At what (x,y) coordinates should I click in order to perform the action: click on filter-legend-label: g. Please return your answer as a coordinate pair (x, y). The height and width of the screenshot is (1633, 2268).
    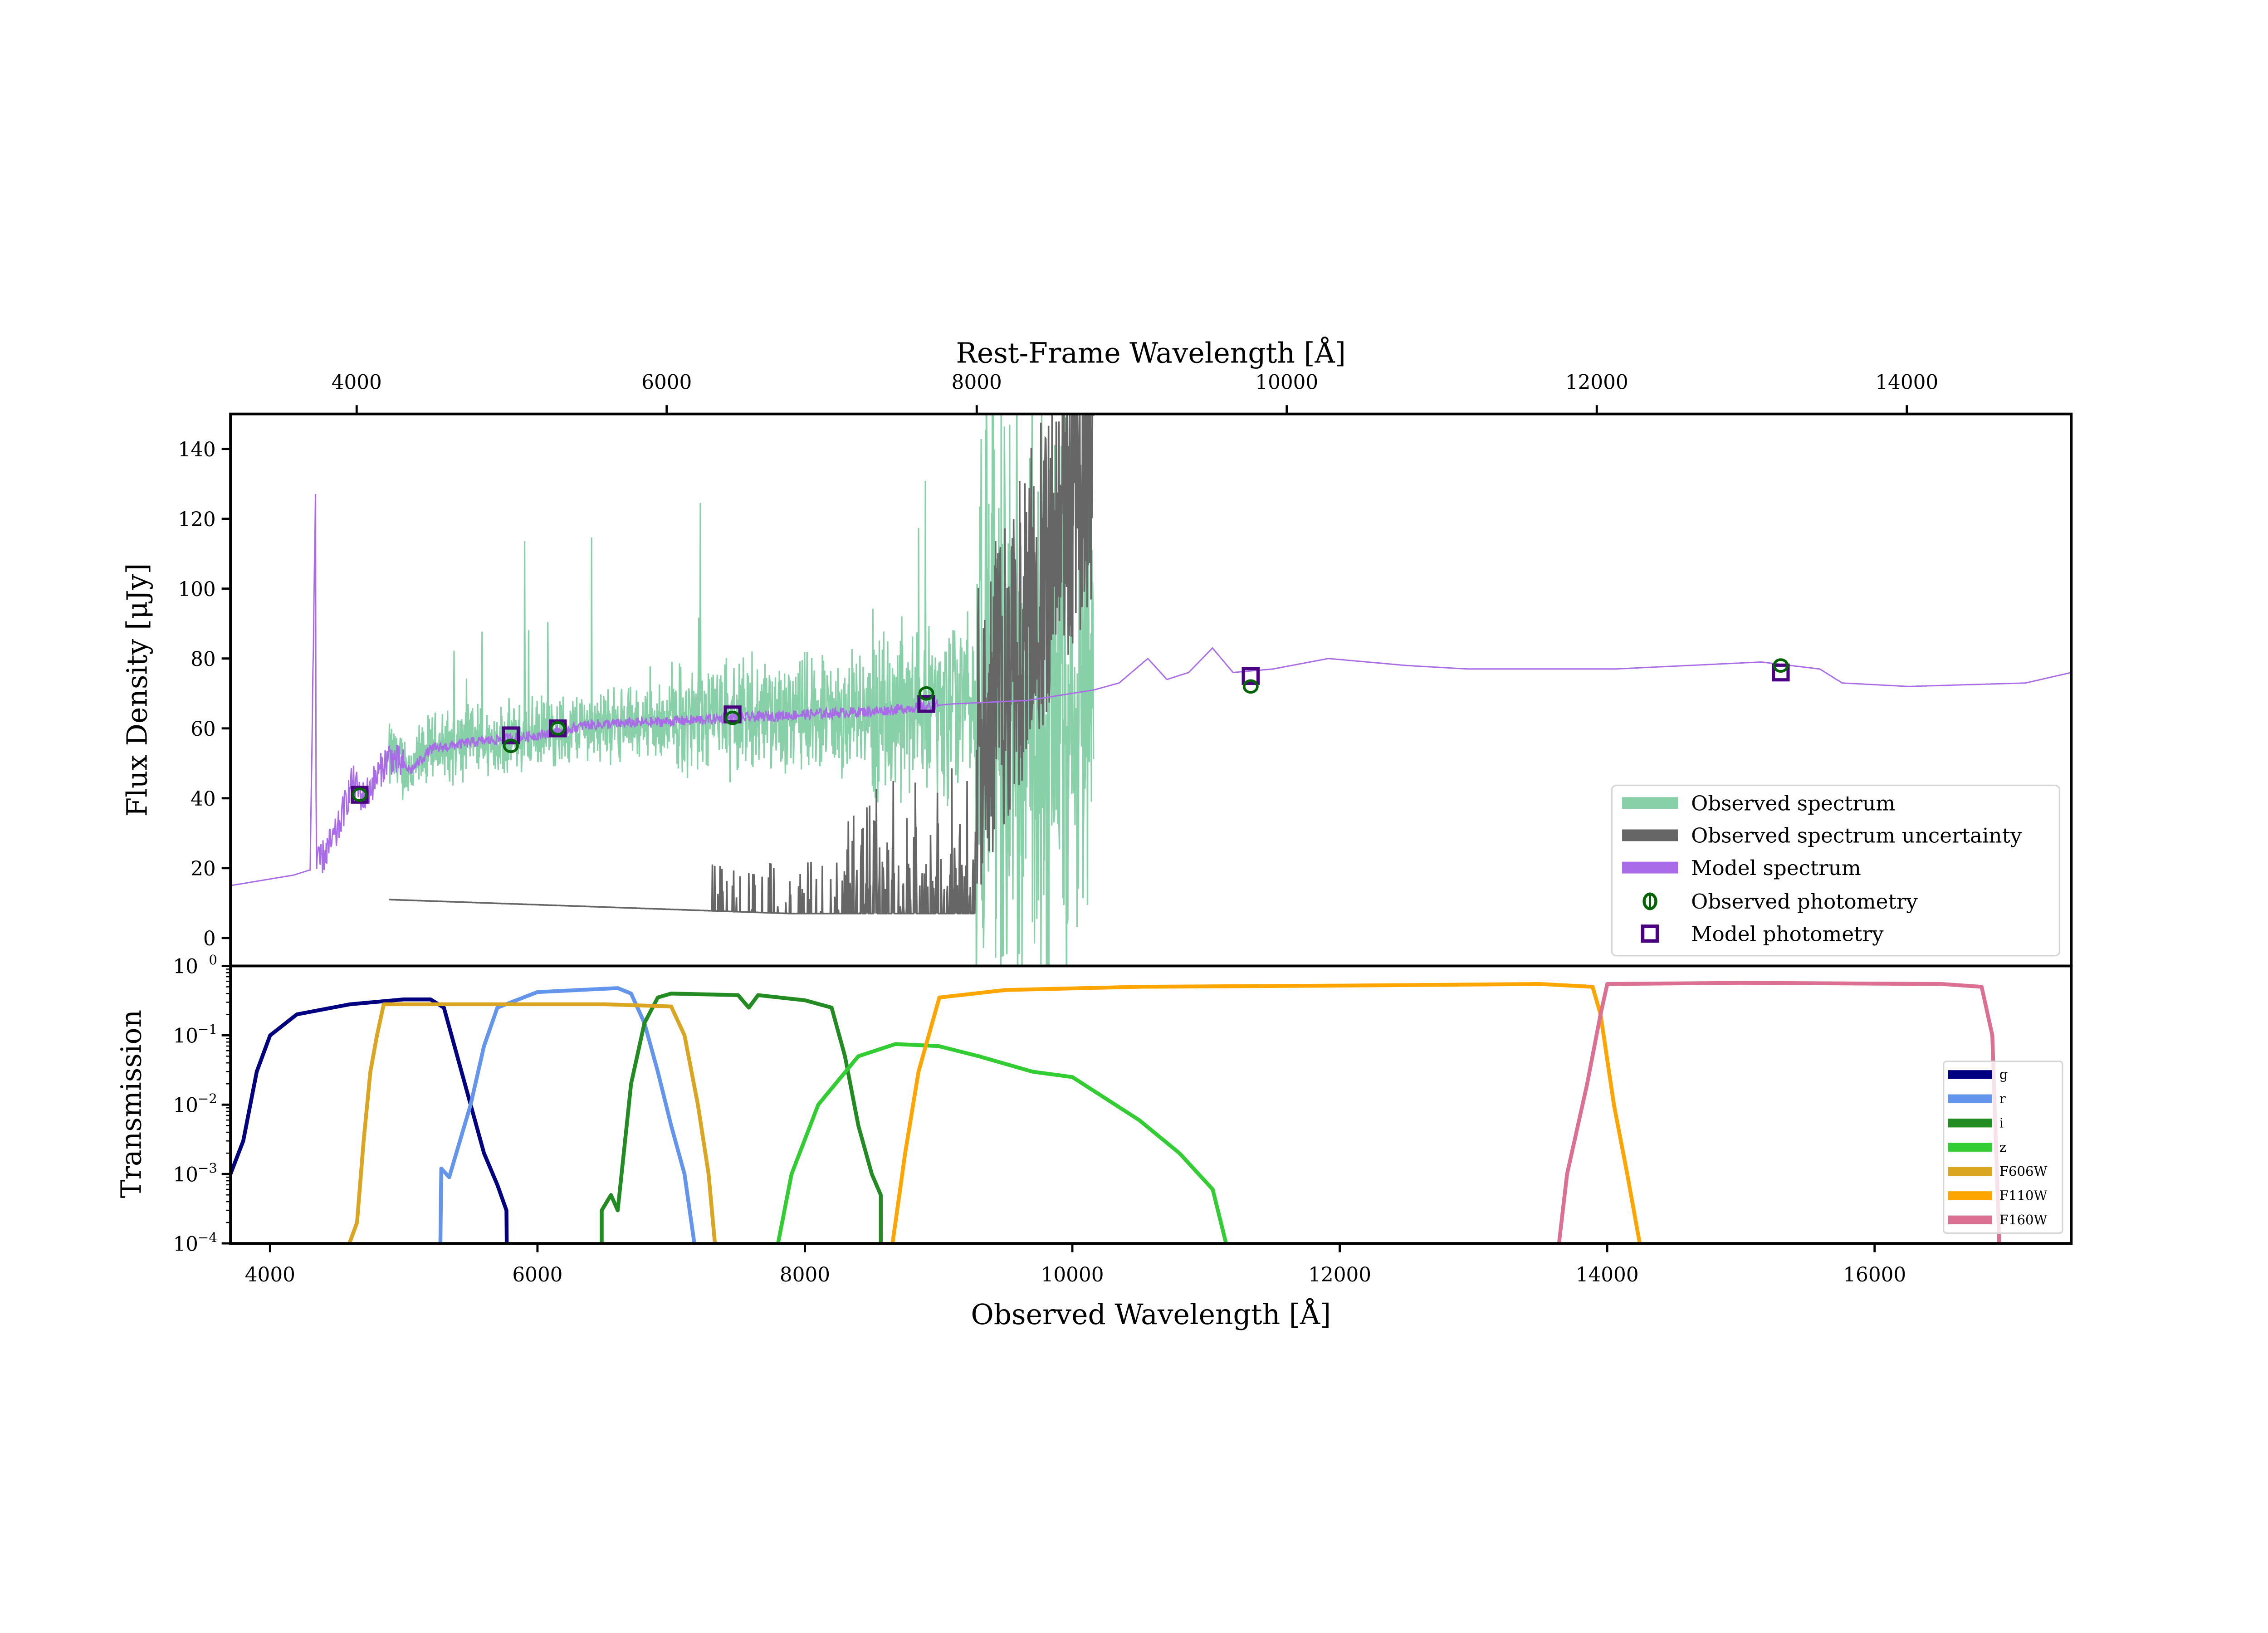
    Looking at the image, I should click on (2004, 1074).